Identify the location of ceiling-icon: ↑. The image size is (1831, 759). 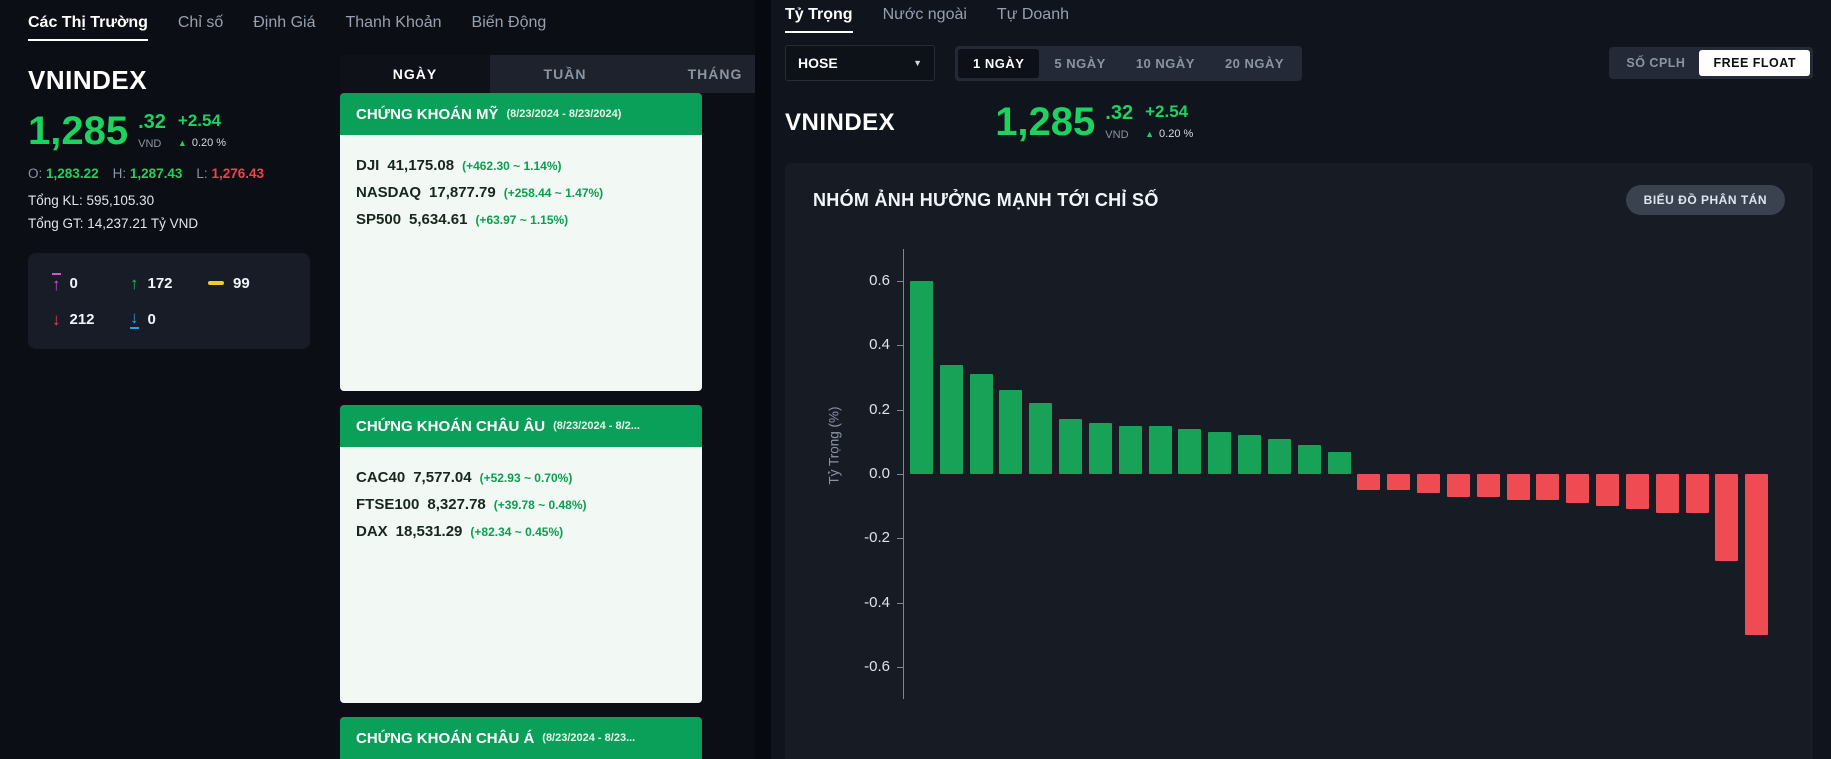
(56, 283).